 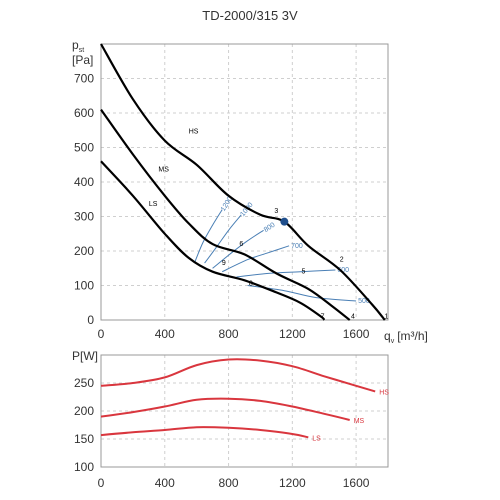 What do you see at coordinates (229, 483) in the screenshot?
I see `bottom-x-tick-label: 800` at bounding box center [229, 483].